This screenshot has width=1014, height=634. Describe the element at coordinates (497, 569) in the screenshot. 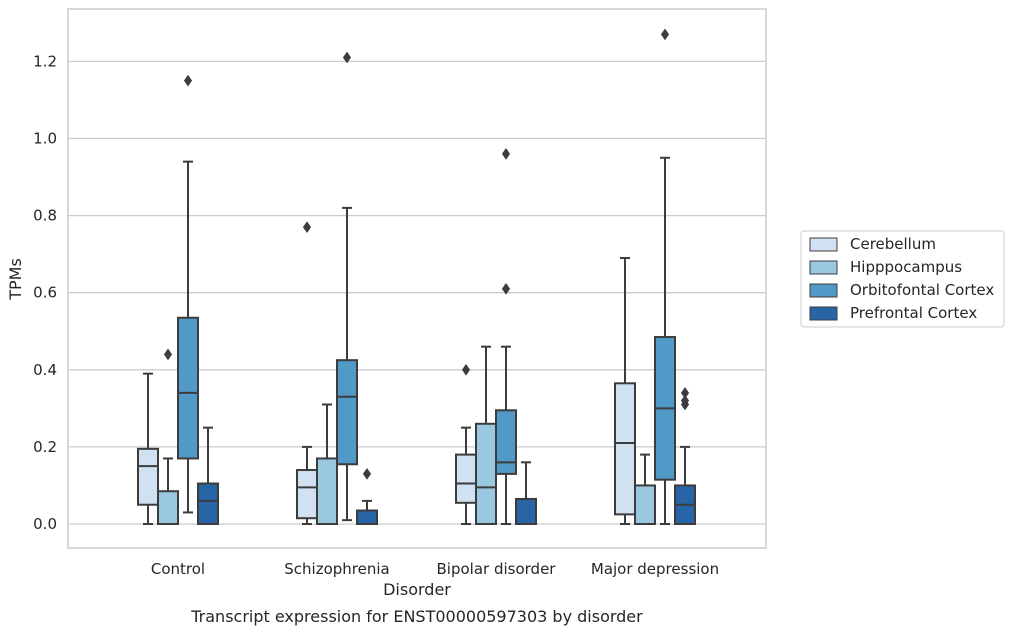

I see `x-tick-label: Bipolar disorder` at that location.